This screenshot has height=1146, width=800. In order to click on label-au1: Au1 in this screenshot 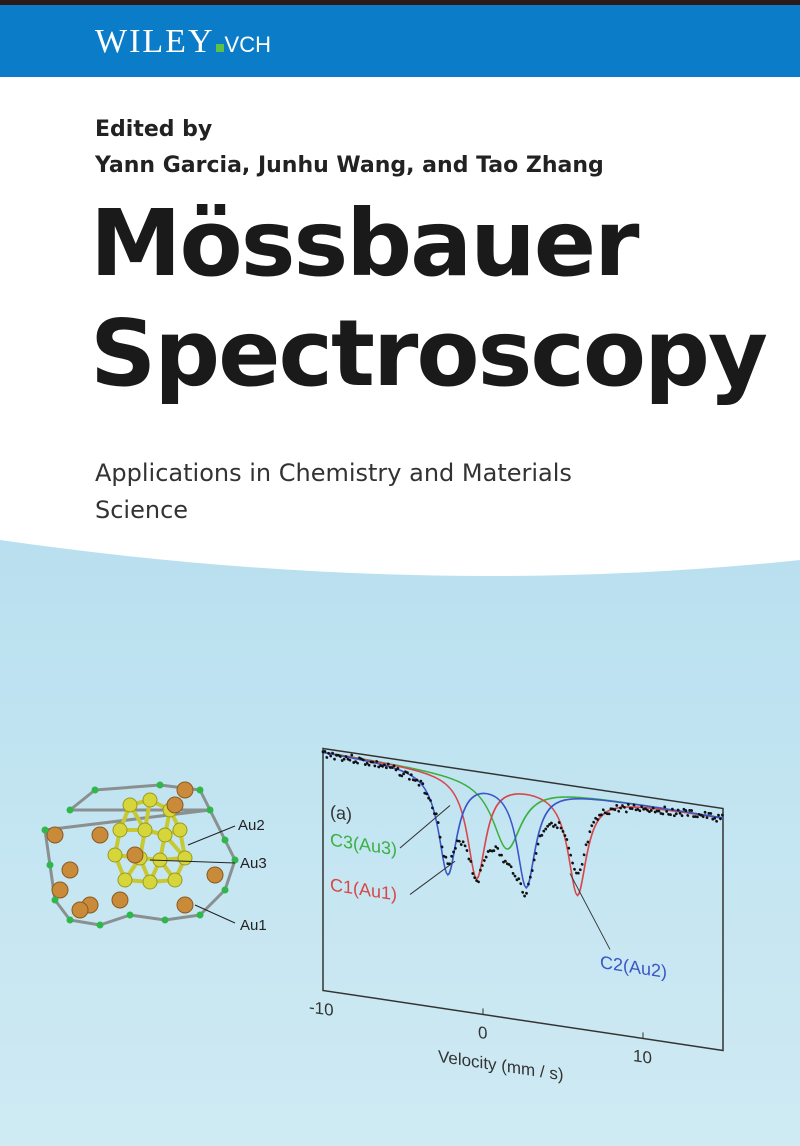, I will do `click(253, 925)`.